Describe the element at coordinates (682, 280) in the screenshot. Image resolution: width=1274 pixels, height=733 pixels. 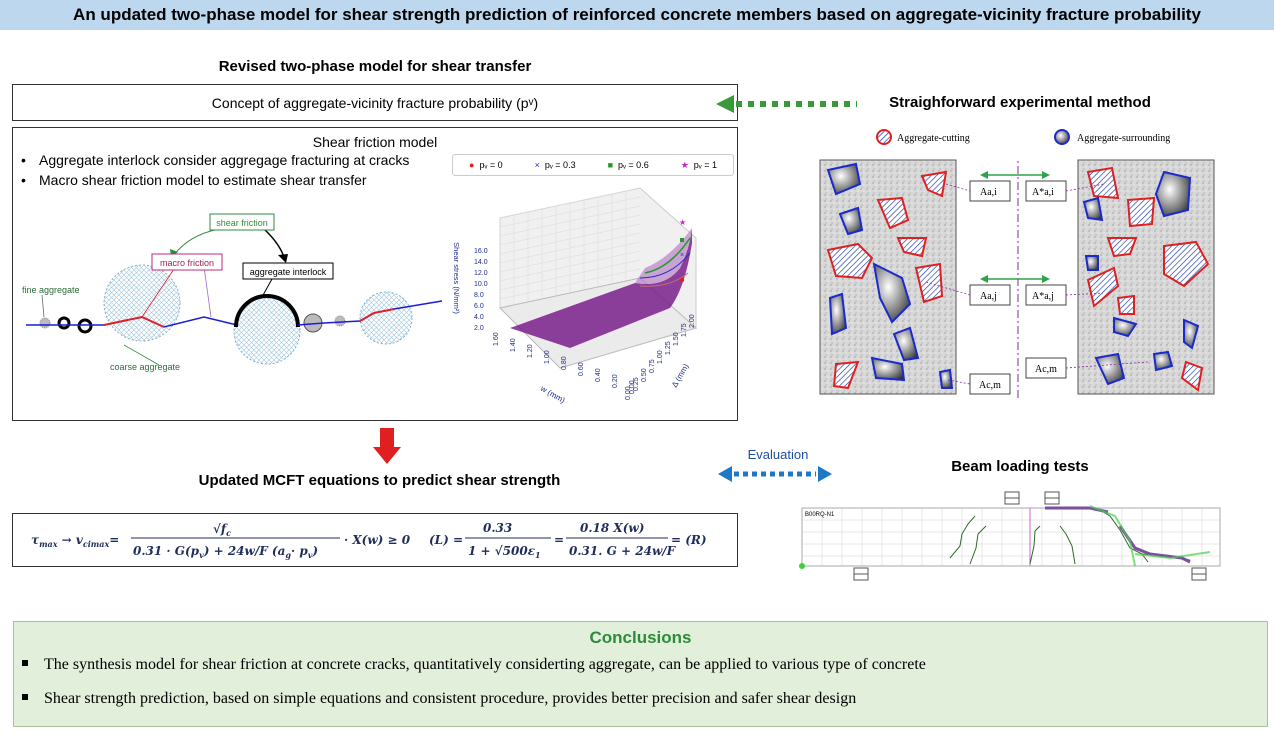
I see `marker-pv0` at that location.